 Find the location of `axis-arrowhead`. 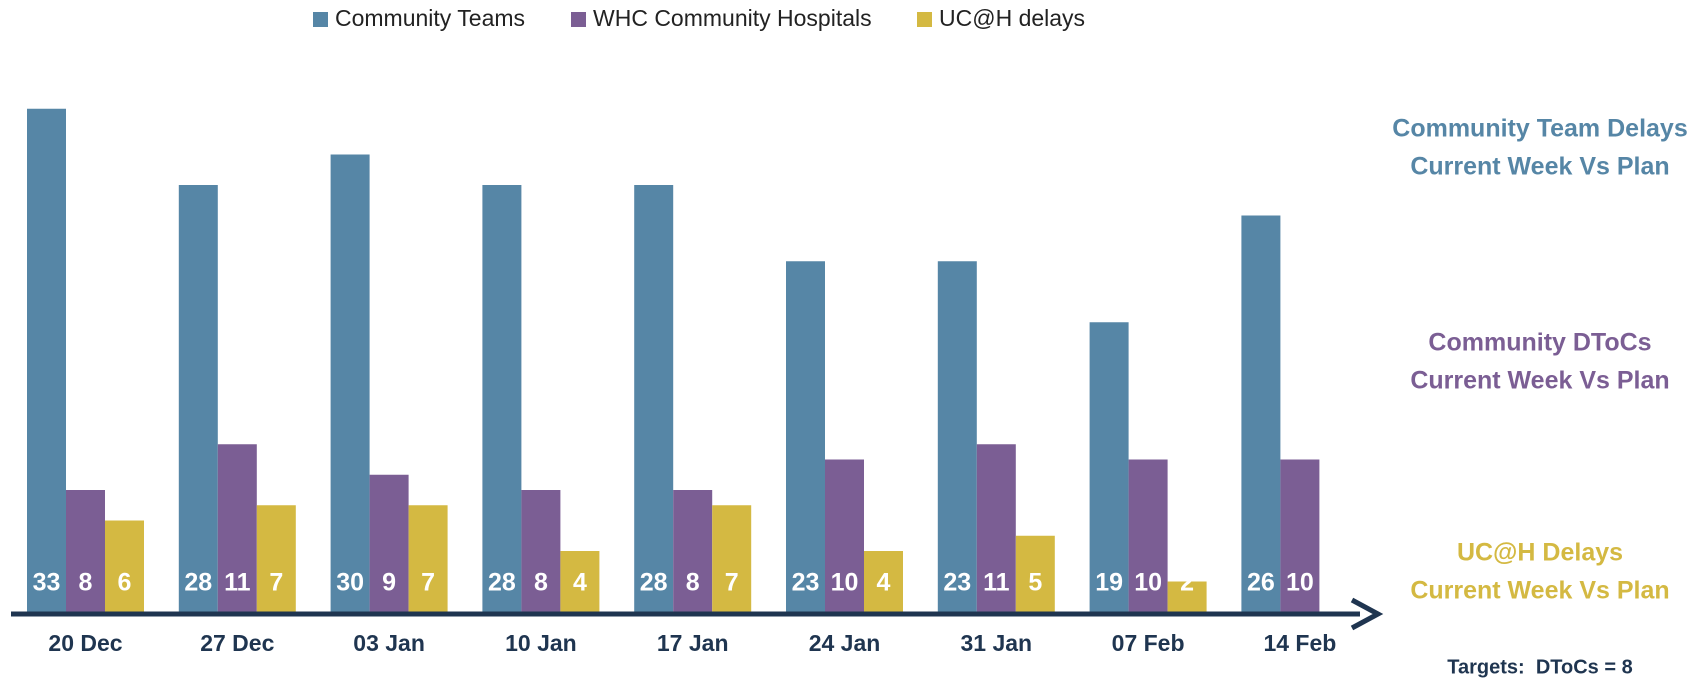

axis-arrowhead is located at coordinates (1367, 614).